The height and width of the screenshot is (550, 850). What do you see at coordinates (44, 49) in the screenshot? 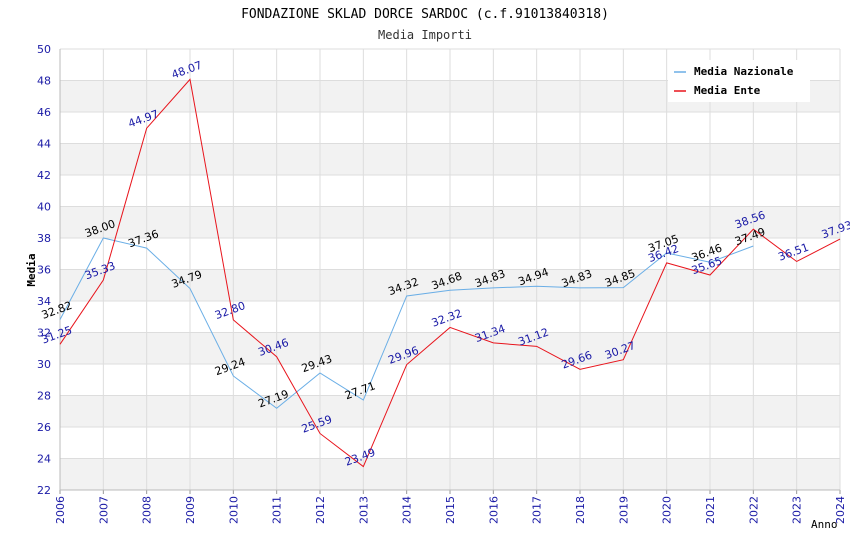
I see `y-tick-label: 50` at bounding box center [44, 49].